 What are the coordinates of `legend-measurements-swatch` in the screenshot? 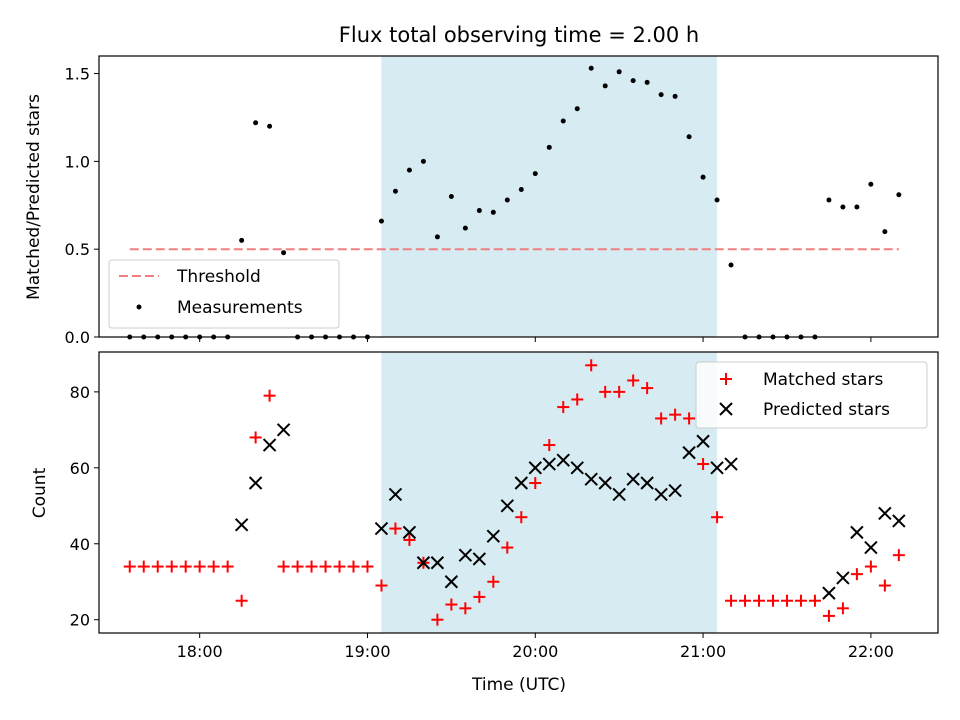 It's located at (139, 307).